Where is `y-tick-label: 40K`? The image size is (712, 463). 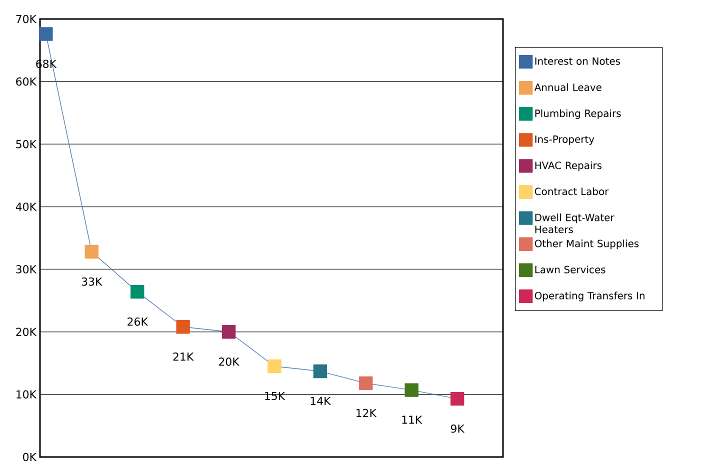
y-tick-label: 40K is located at coordinates (26, 206).